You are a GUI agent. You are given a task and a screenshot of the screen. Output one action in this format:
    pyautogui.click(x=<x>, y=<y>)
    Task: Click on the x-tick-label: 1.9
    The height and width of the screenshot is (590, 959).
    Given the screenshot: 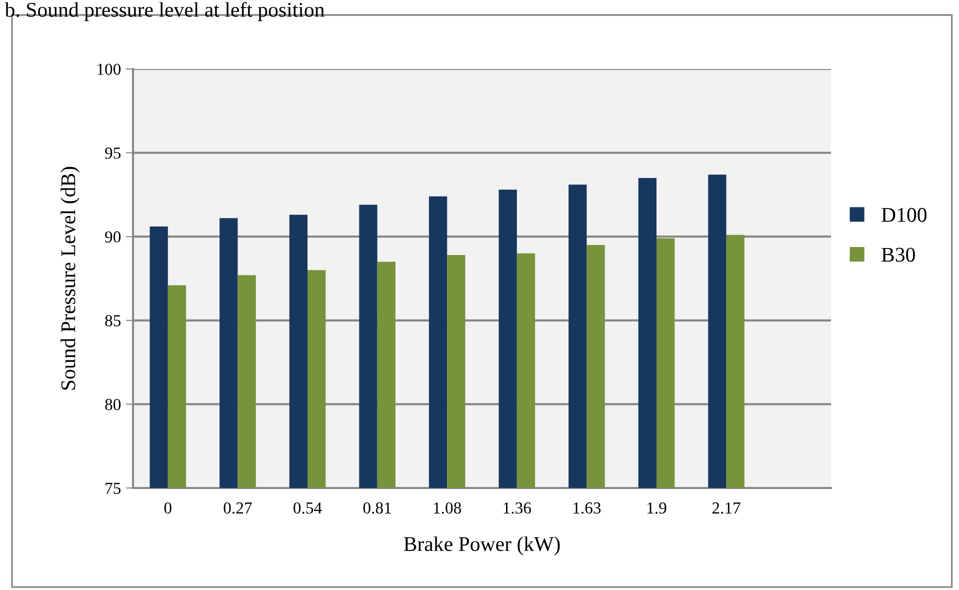 What is the action you would take?
    pyautogui.click(x=657, y=508)
    